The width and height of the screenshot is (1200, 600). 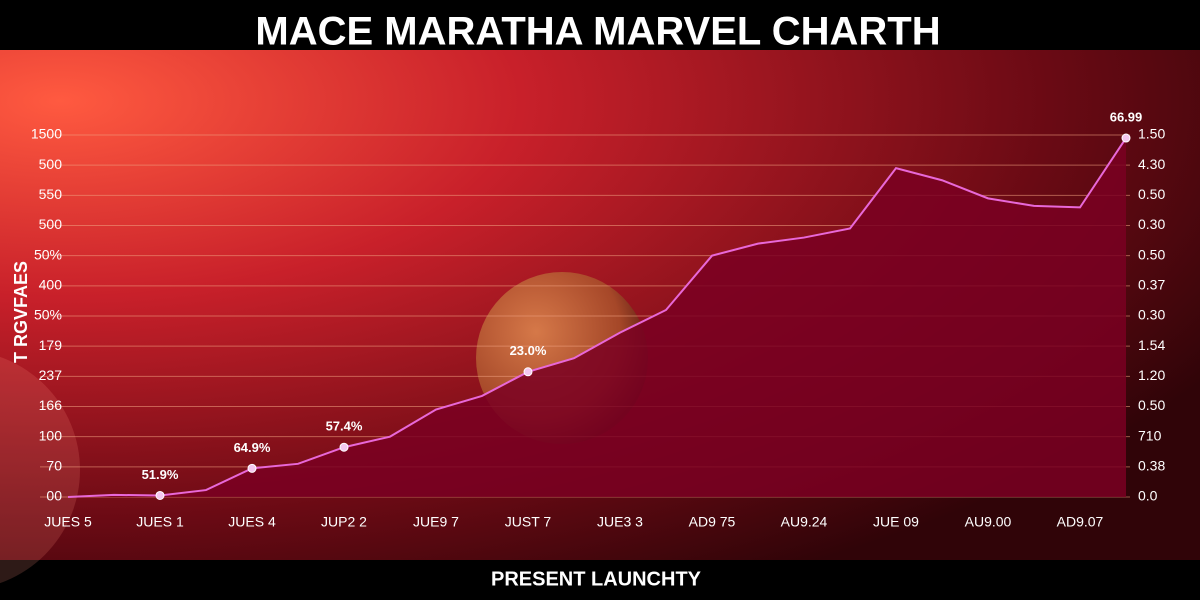 I want to click on y-tick-label: 550, so click(x=51, y=194).